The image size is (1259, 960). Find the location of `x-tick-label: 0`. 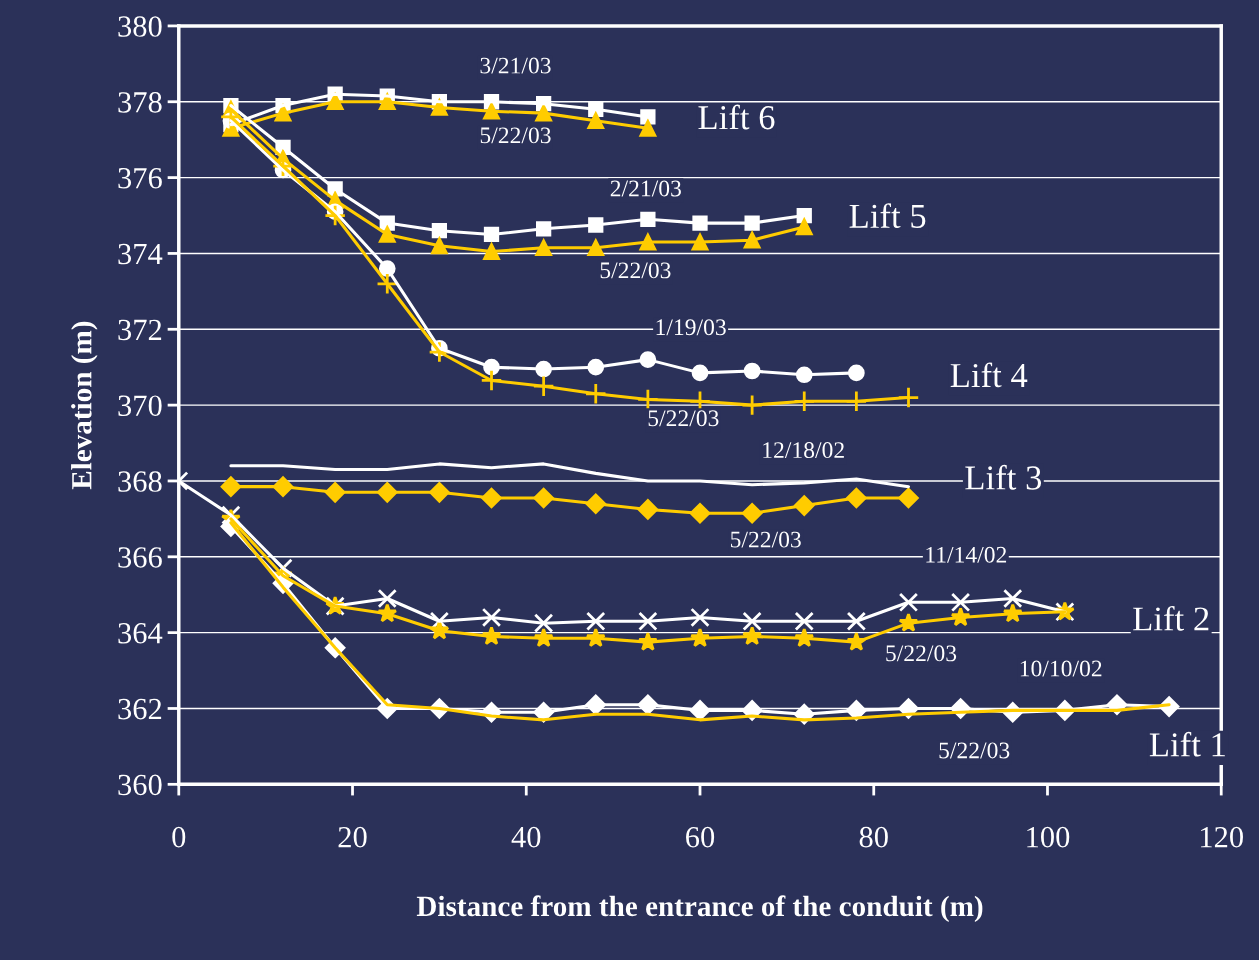

x-tick-label: 0 is located at coordinates (179, 837).